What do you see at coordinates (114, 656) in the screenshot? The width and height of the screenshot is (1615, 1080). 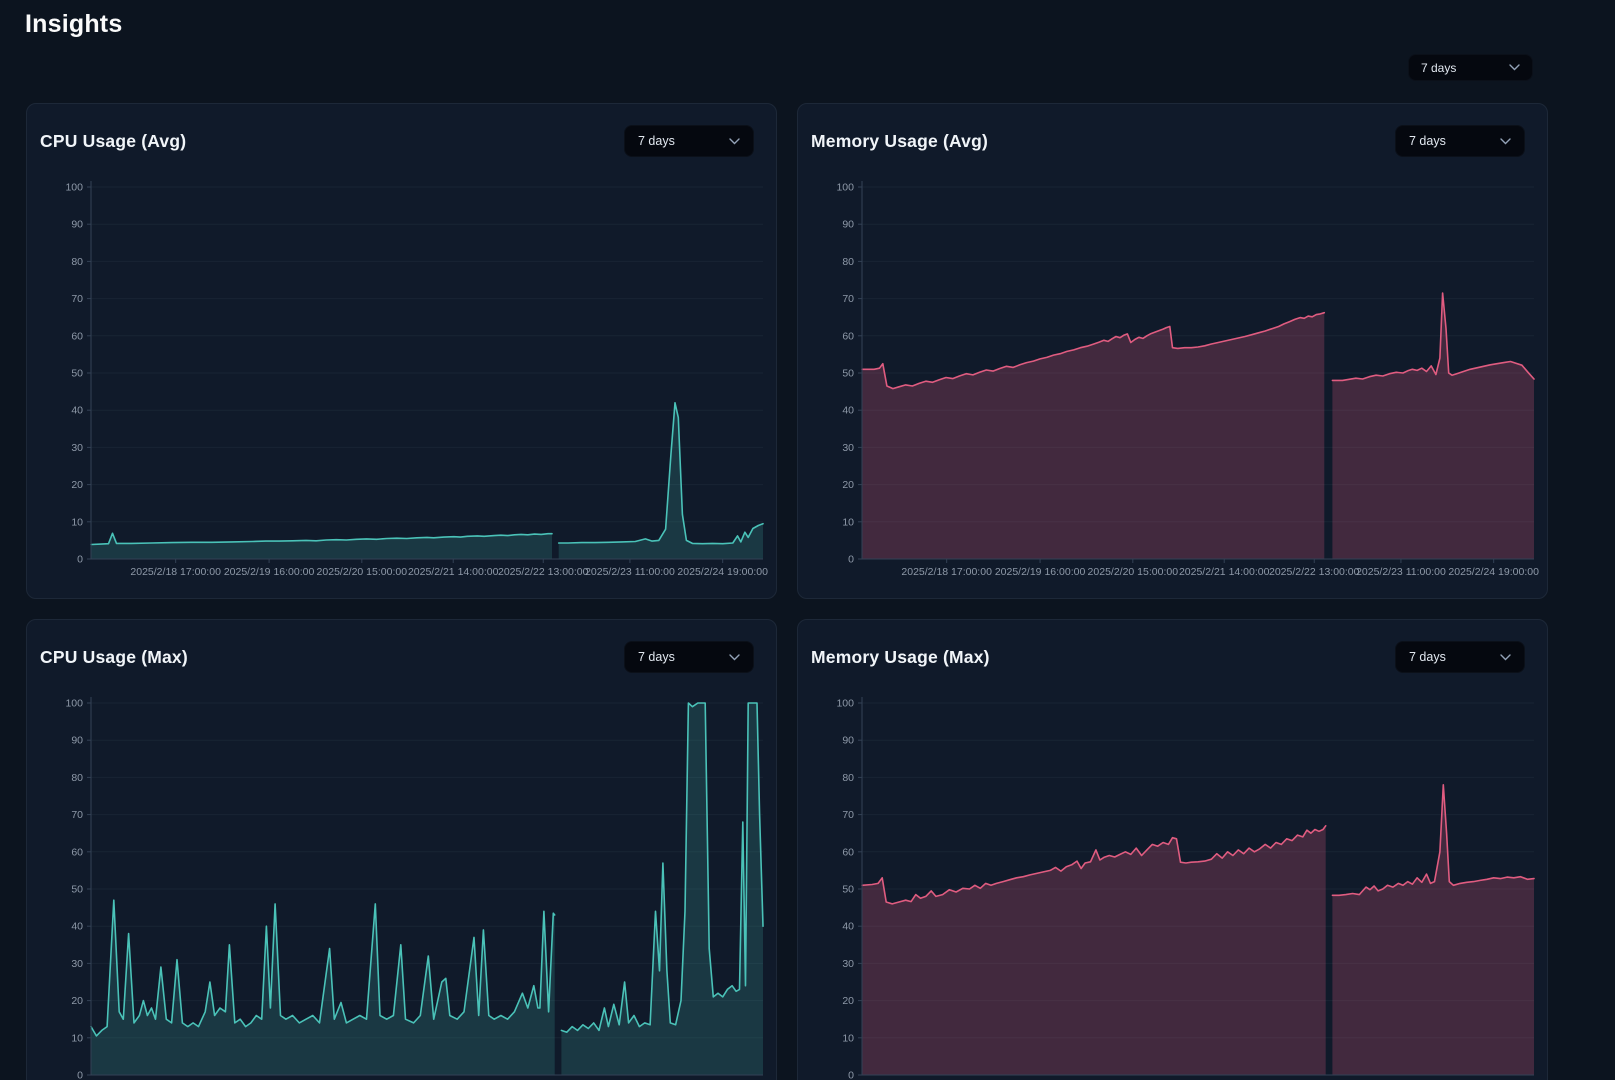 I see `chart-title: CPU Usage (Max)` at bounding box center [114, 656].